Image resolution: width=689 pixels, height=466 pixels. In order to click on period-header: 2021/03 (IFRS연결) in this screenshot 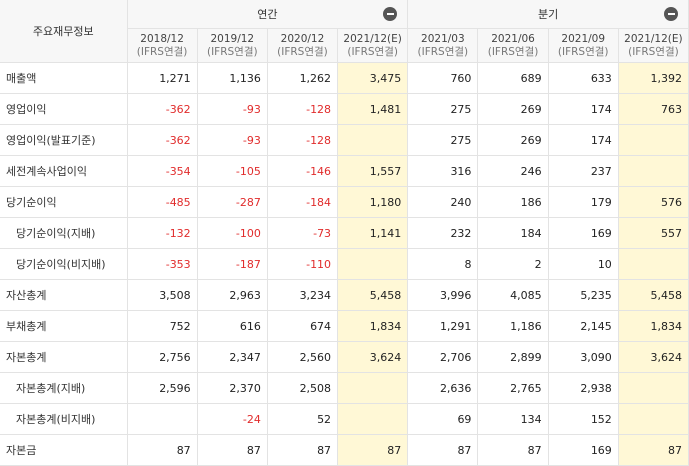, I will do `click(443, 45)`.